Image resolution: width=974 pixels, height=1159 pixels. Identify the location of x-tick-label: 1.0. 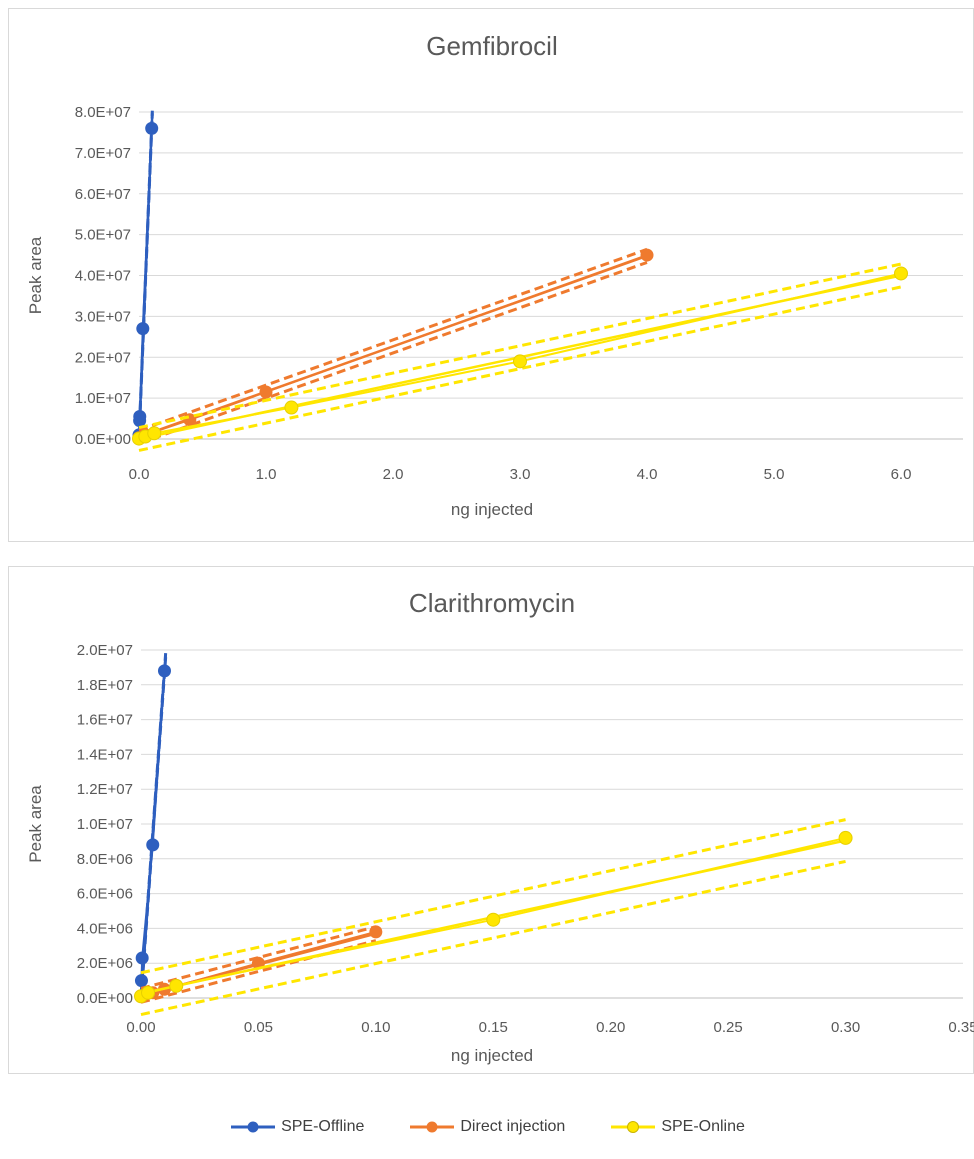
(266, 474).